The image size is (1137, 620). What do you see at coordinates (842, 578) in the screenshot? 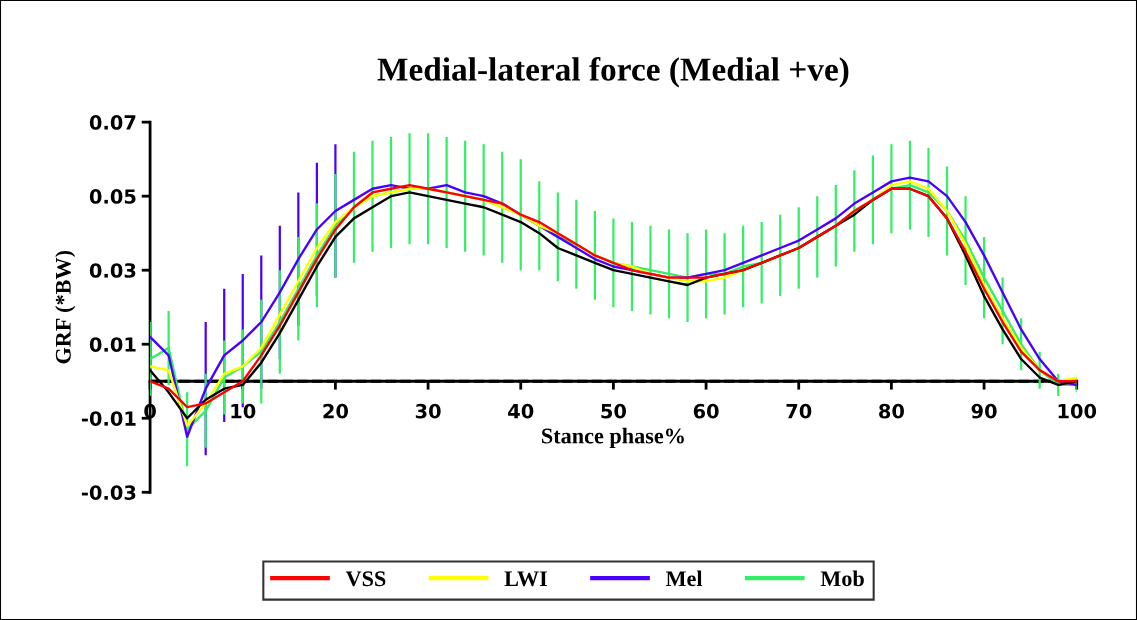
I see `legend-label: Mob` at bounding box center [842, 578].